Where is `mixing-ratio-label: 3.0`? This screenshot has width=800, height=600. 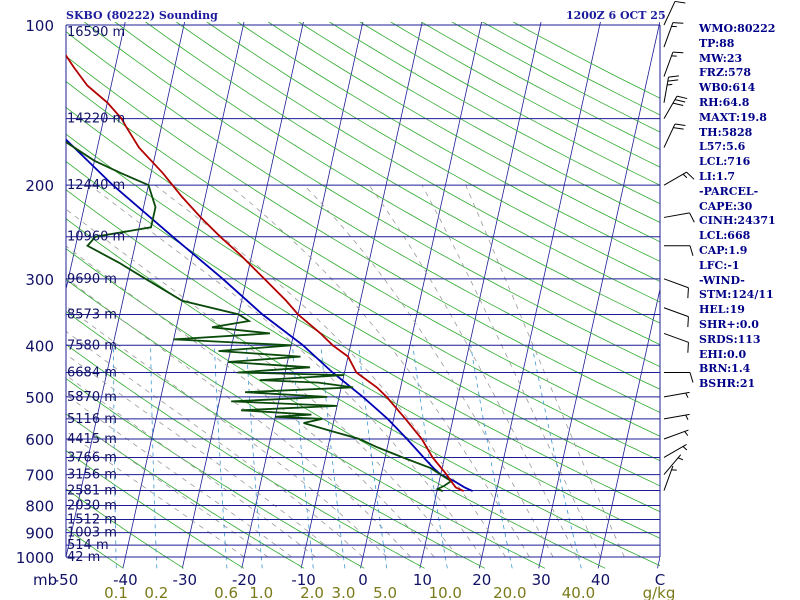 mixing-ratio-label: 3.0 is located at coordinates (344, 592).